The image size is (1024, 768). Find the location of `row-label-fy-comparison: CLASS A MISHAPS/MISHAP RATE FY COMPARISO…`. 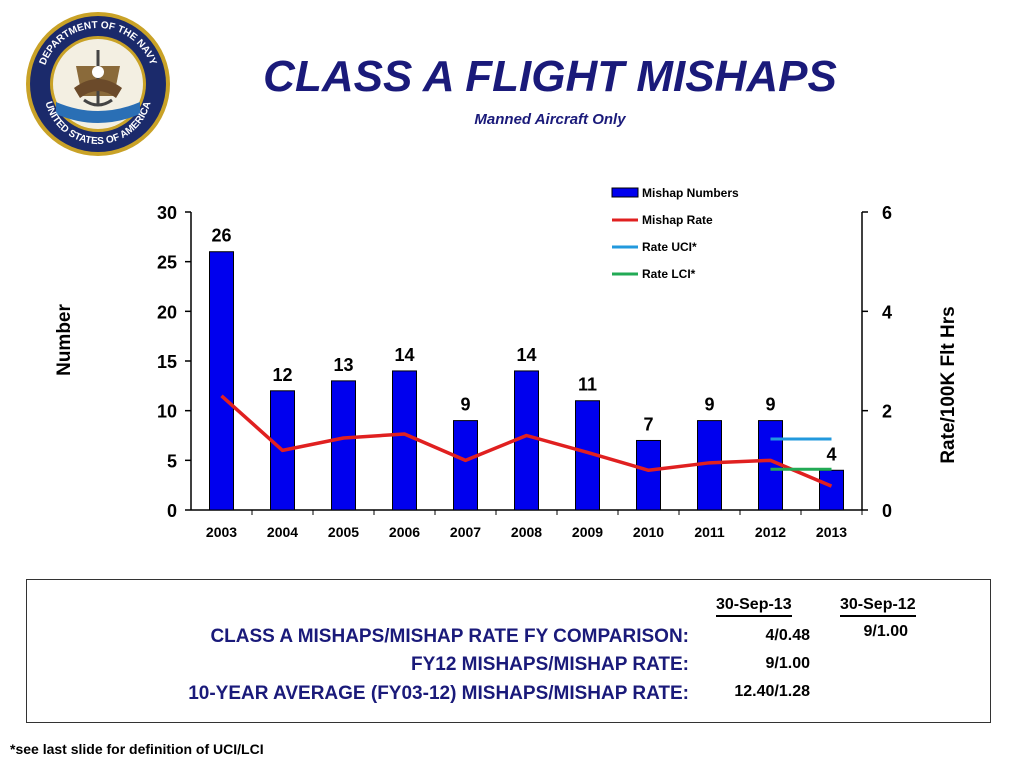

row-label-fy-comparison: CLASS A MISHAPS/MISHAP RATE FY COMPARISO… is located at coordinates (449, 636).